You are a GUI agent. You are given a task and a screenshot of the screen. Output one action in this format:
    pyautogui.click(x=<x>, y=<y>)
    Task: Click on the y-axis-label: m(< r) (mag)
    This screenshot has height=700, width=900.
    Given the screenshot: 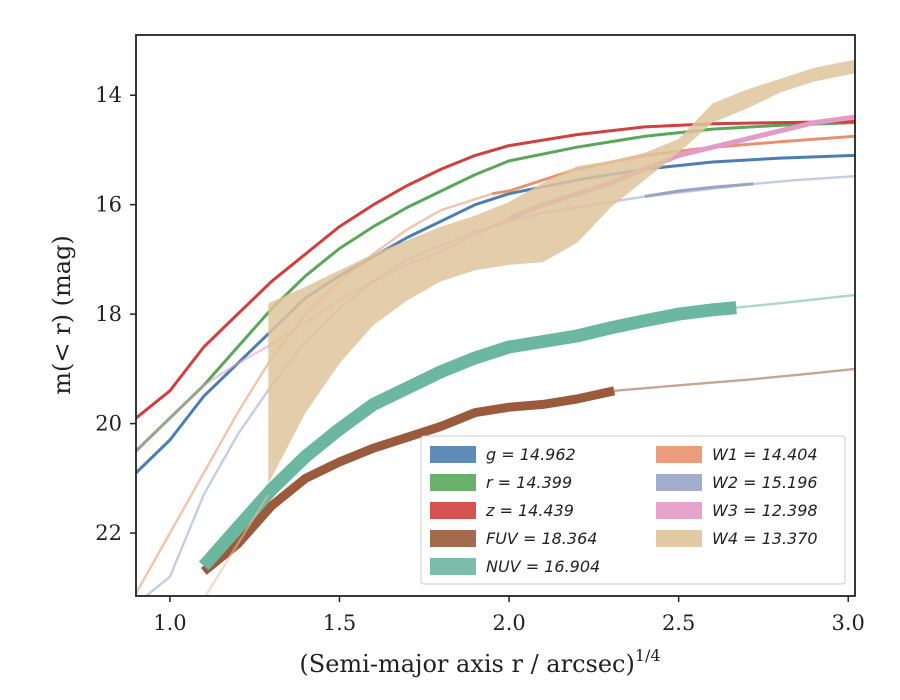 What is the action you would take?
    pyautogui.click(x=62, y=314)
    